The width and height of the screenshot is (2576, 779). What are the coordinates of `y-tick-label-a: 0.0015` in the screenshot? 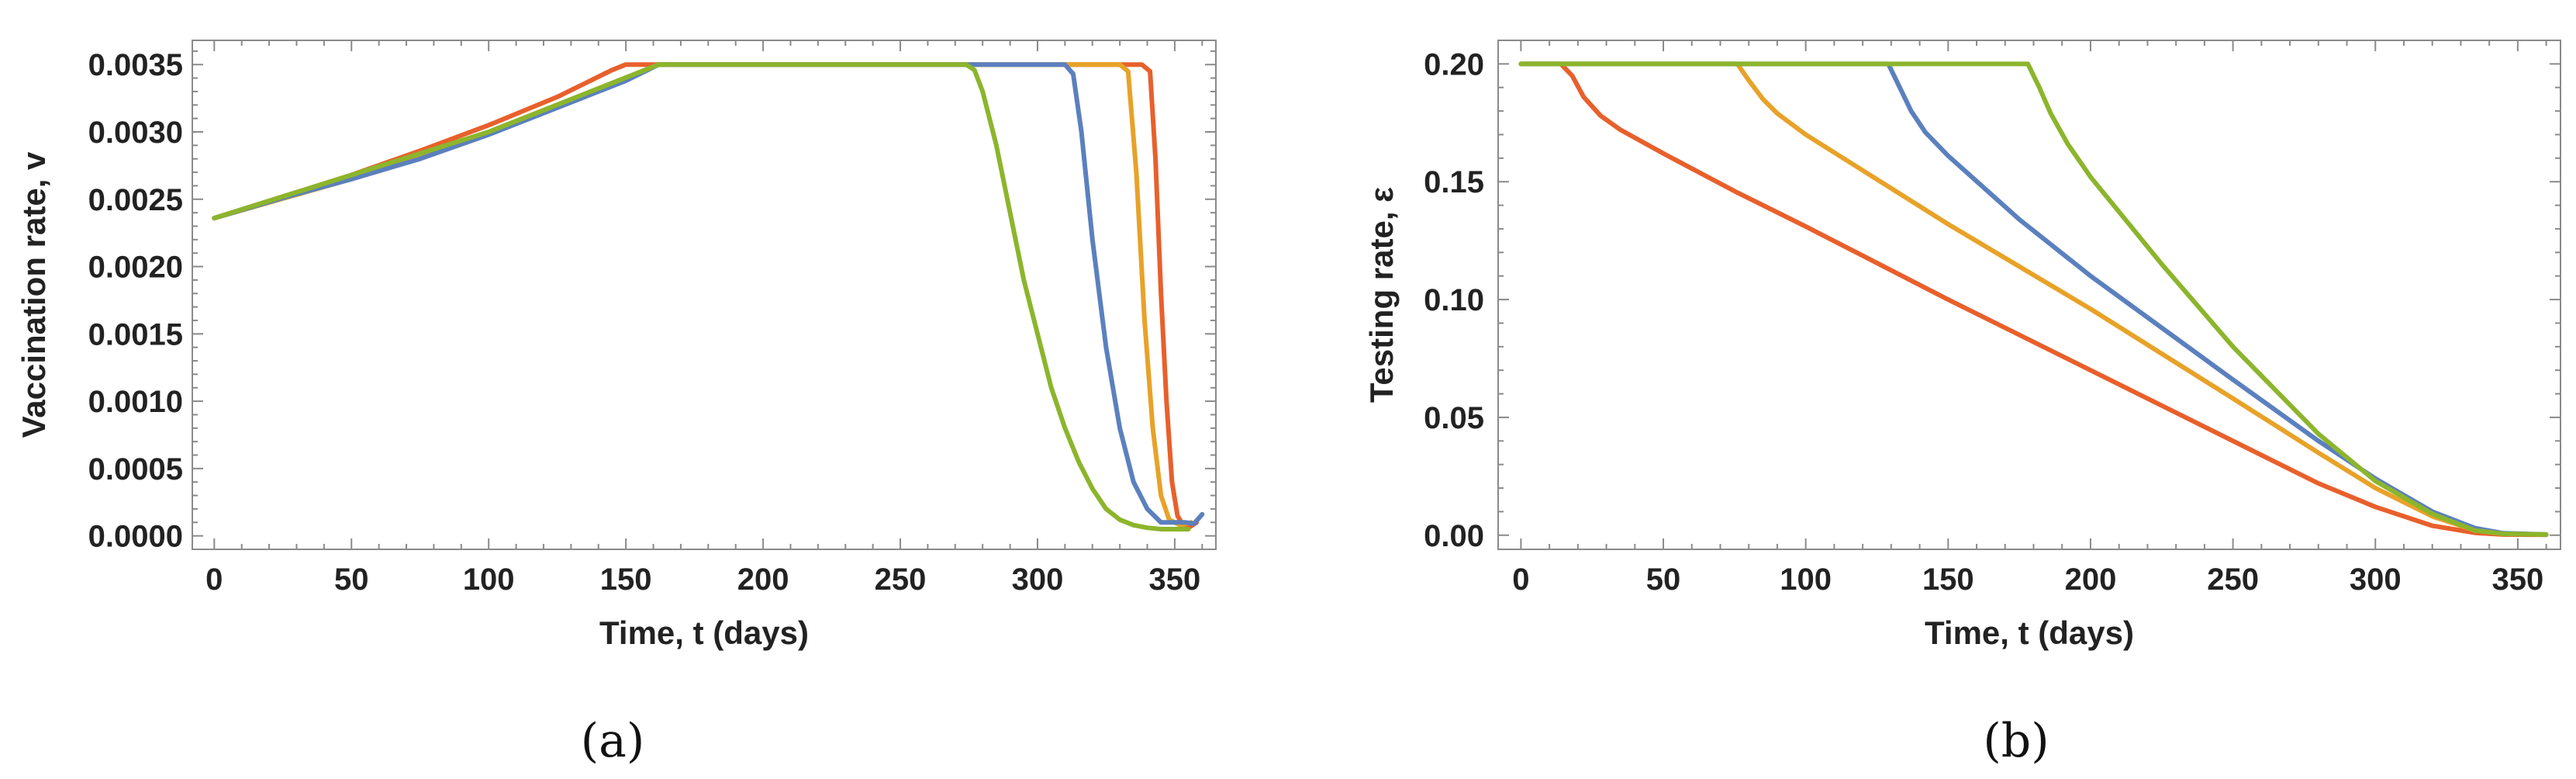 It's located at (135, 334).